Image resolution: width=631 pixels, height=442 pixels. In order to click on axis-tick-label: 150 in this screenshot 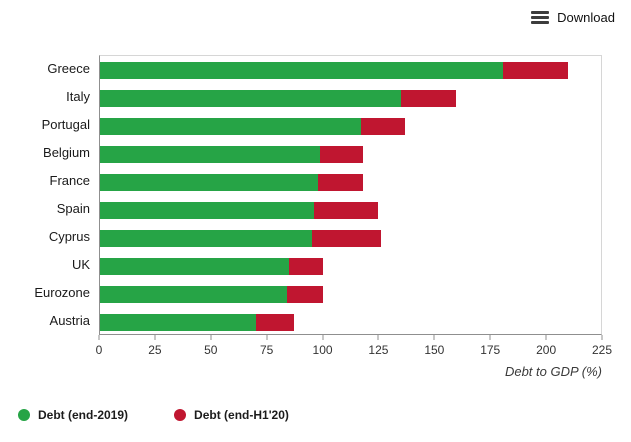, I will do `click(434, 350)`.